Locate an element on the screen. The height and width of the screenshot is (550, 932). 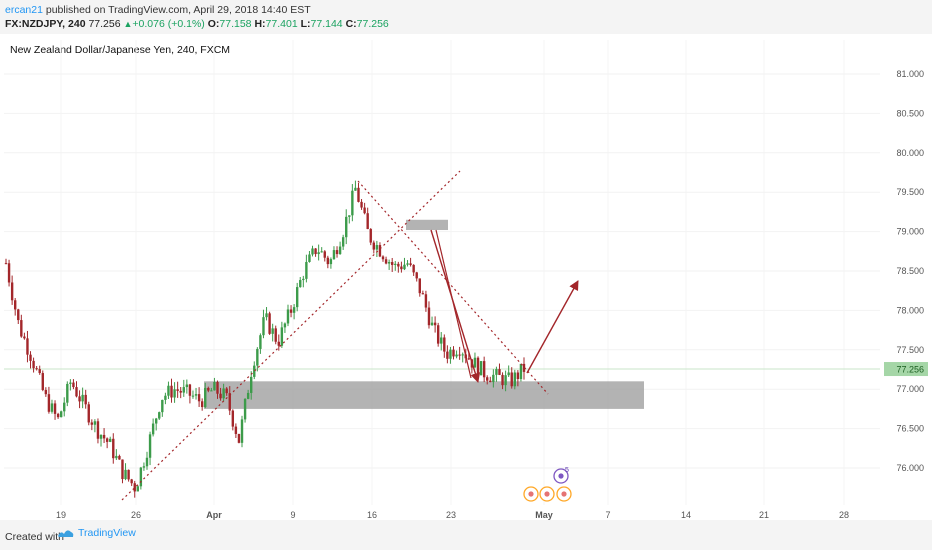
tradingview-link: TradingView is located at coordinates (97, 533).